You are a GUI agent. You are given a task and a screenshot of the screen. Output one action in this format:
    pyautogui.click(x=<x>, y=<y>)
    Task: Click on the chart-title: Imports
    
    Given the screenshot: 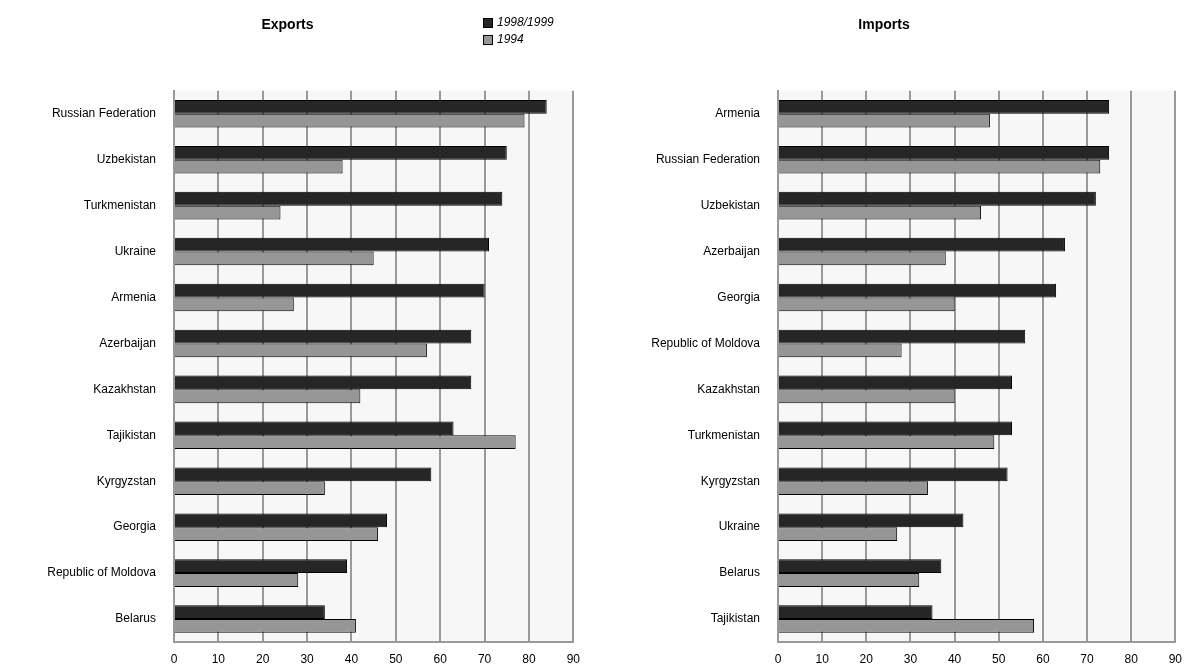 What is the action you would take?
    pyautogui.click(x=884, y=24)
    